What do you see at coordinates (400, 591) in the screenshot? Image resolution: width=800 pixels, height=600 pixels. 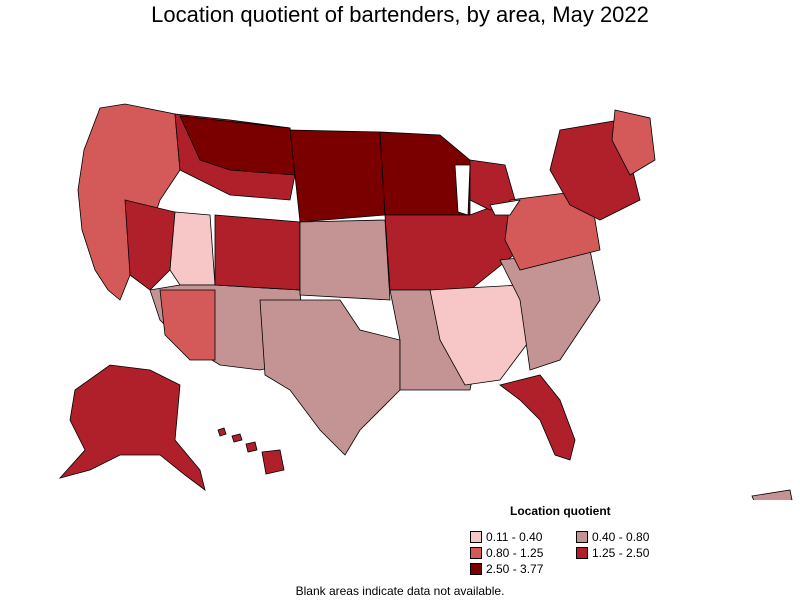 I see `footnote: Blank areas indicate data not available.` at bounding box center [400, 591].